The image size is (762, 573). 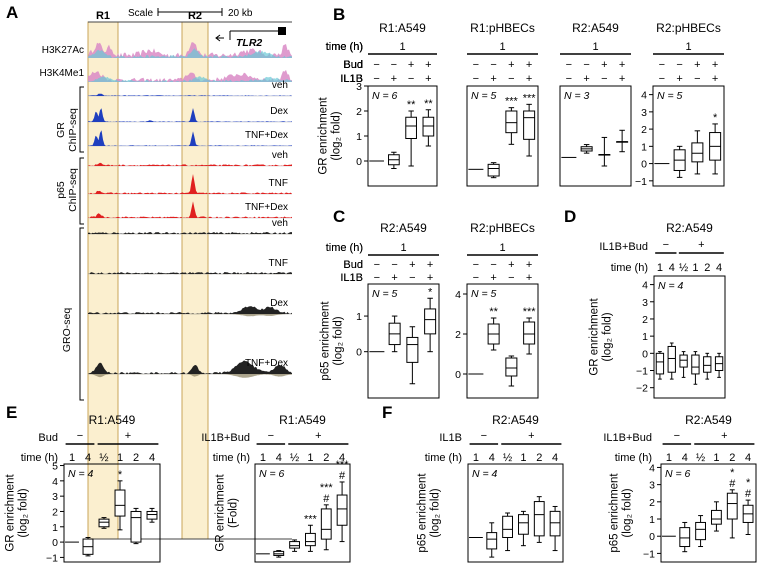 I want to click on scale-value: 20 kb, so click(x=240, y=13).